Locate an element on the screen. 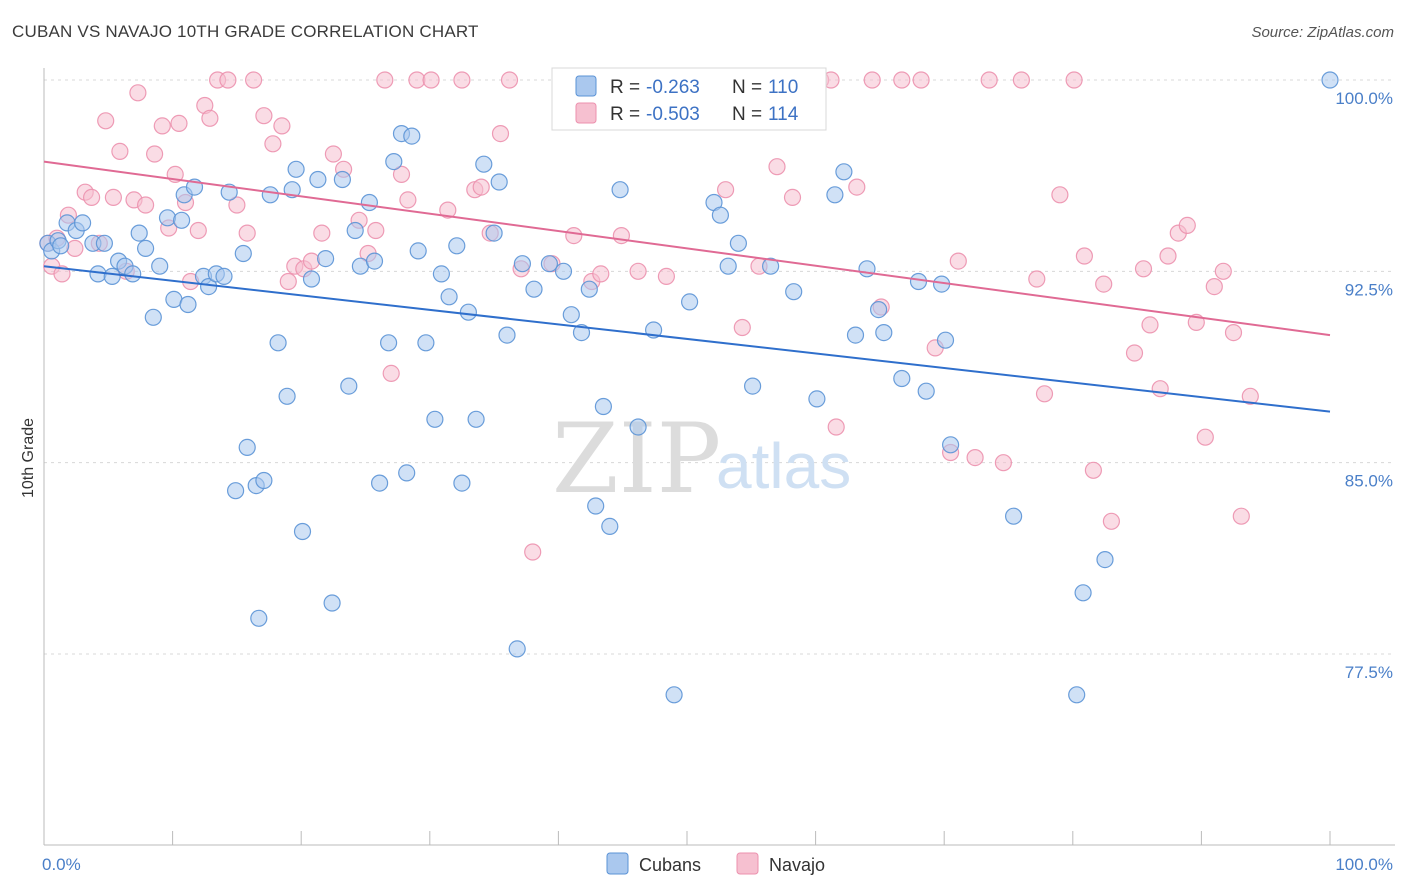  legend-box is located at coordinates (689, 99).